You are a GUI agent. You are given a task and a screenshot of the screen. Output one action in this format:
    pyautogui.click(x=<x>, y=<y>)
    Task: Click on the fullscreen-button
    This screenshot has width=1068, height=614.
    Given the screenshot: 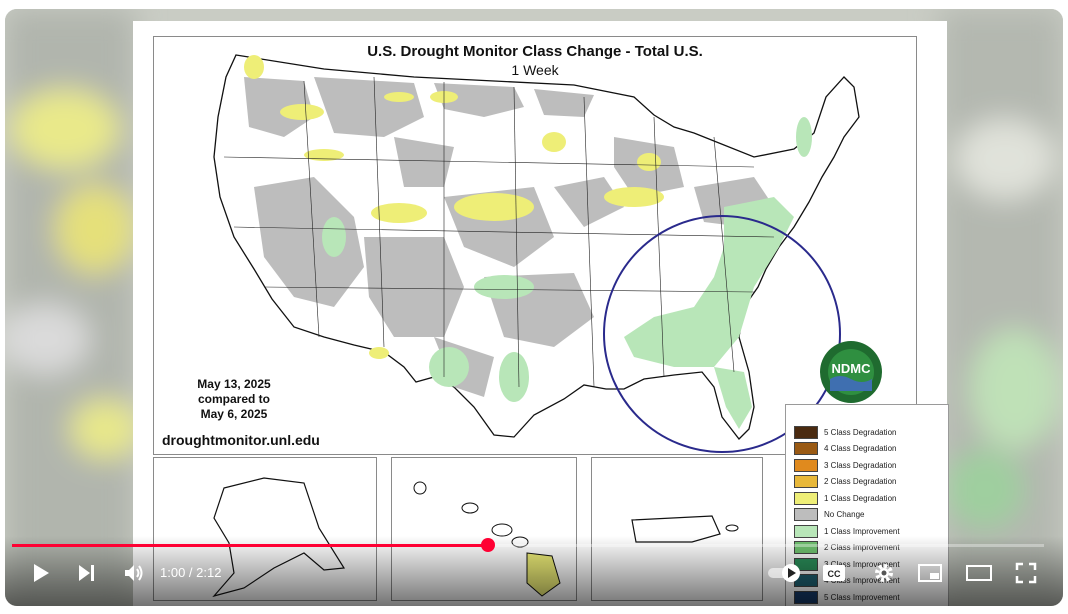 What is the action you would take?
    pyautogui.click(x=1026, y=573)
    